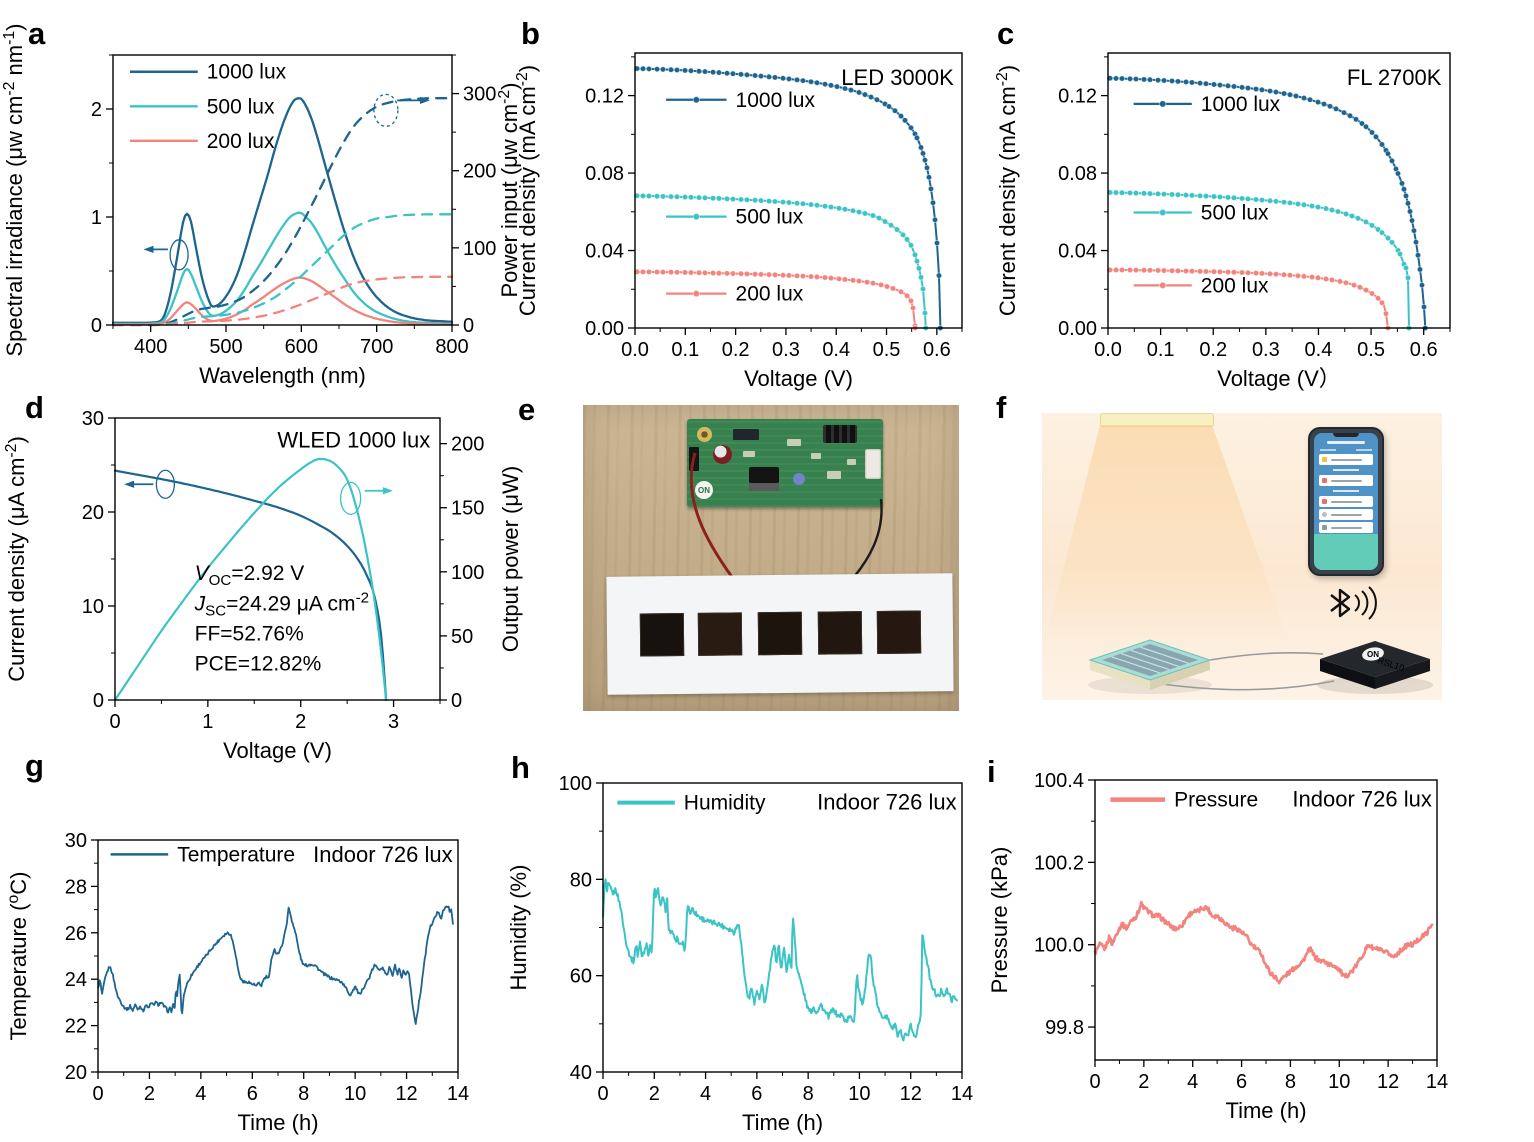  Describe the element at coordinates (282, 375) in the screenshot. I see `svg-text: Wavelength (nm)` at that location.